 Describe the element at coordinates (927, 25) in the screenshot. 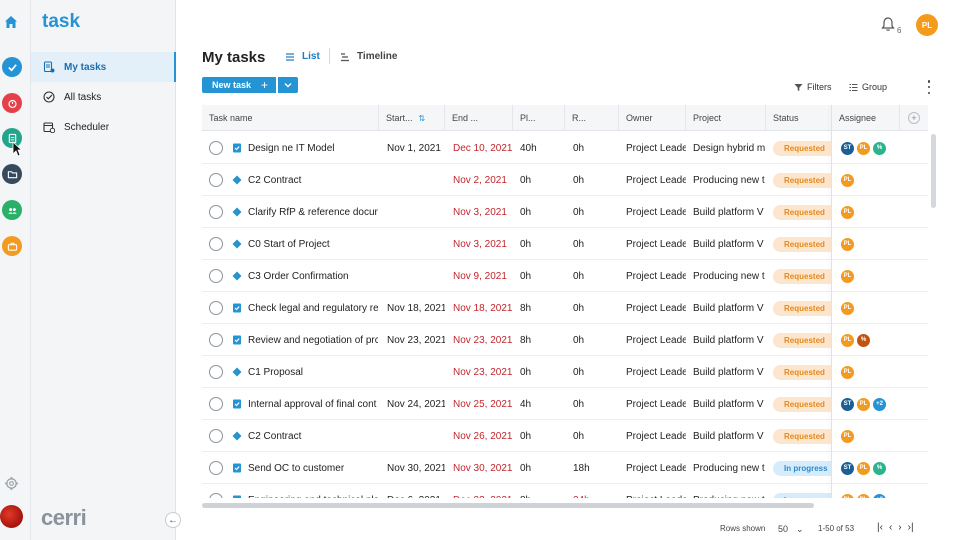

I see `user-avatar: PL` at that location.